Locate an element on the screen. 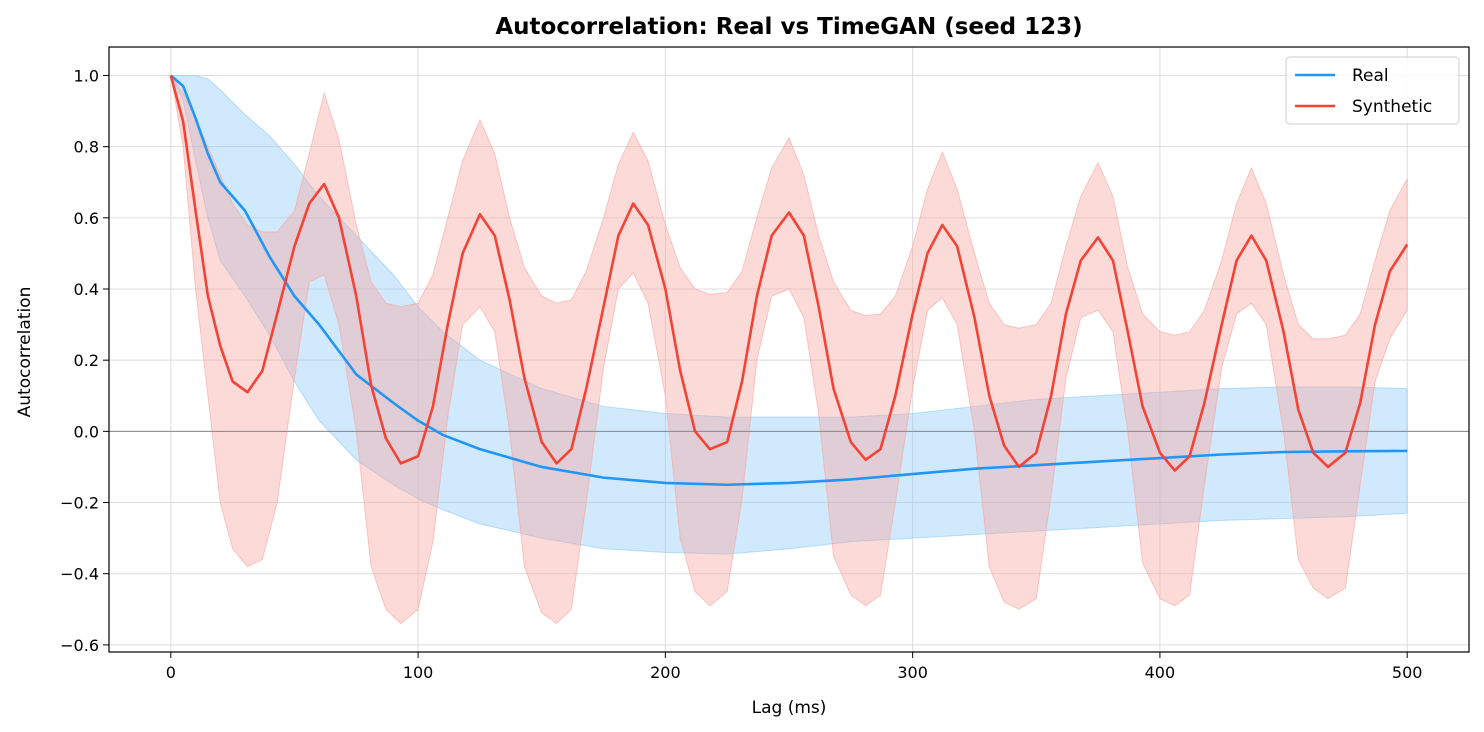 The image size is (1484, 732). x-tick-label: 300 is located at coordinates (912, 672).